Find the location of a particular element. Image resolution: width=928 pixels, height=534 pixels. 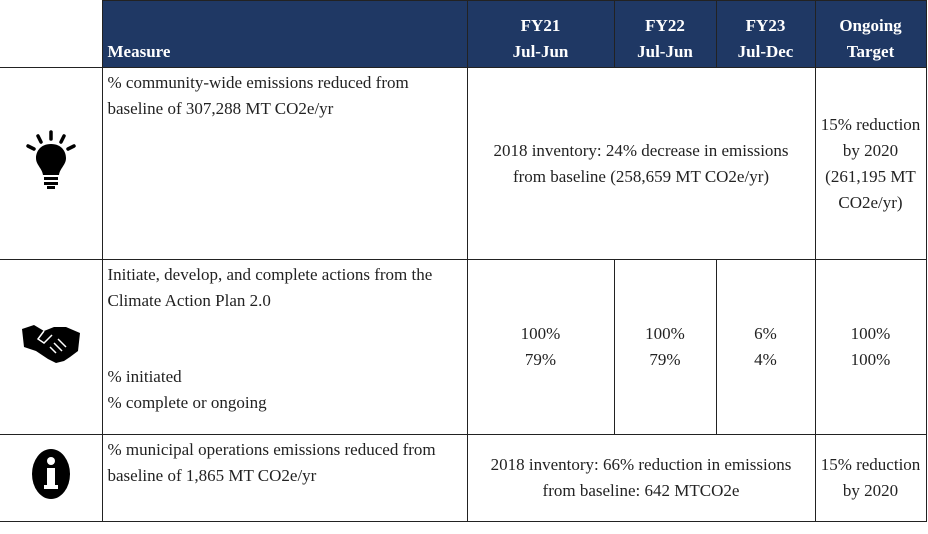

header-cell: FY21 Jul-Jun is located at coordinates (540, 34).